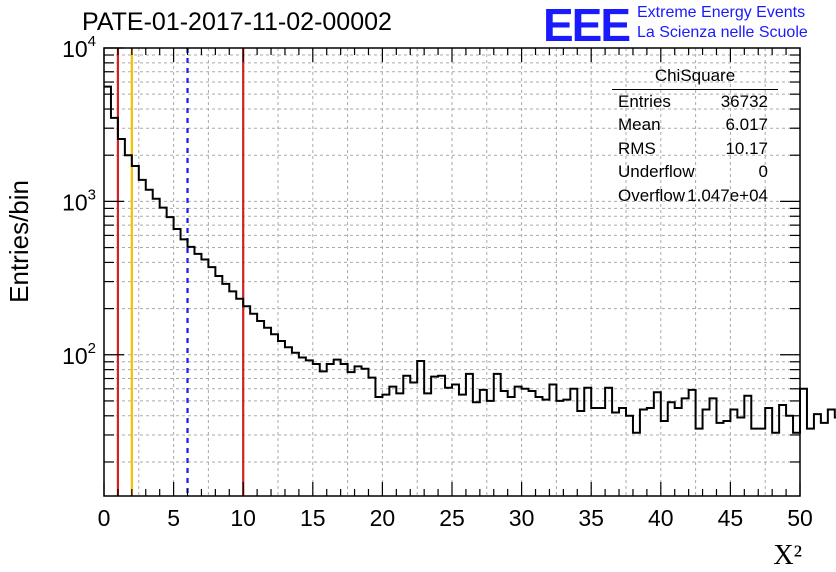 Image resolution: width=836 pixels, height=572 pixels. What do you see at coordinates (800, 518) in the screenshot?
I see `x-tick-label: 50` at bounding box center [800, 518].